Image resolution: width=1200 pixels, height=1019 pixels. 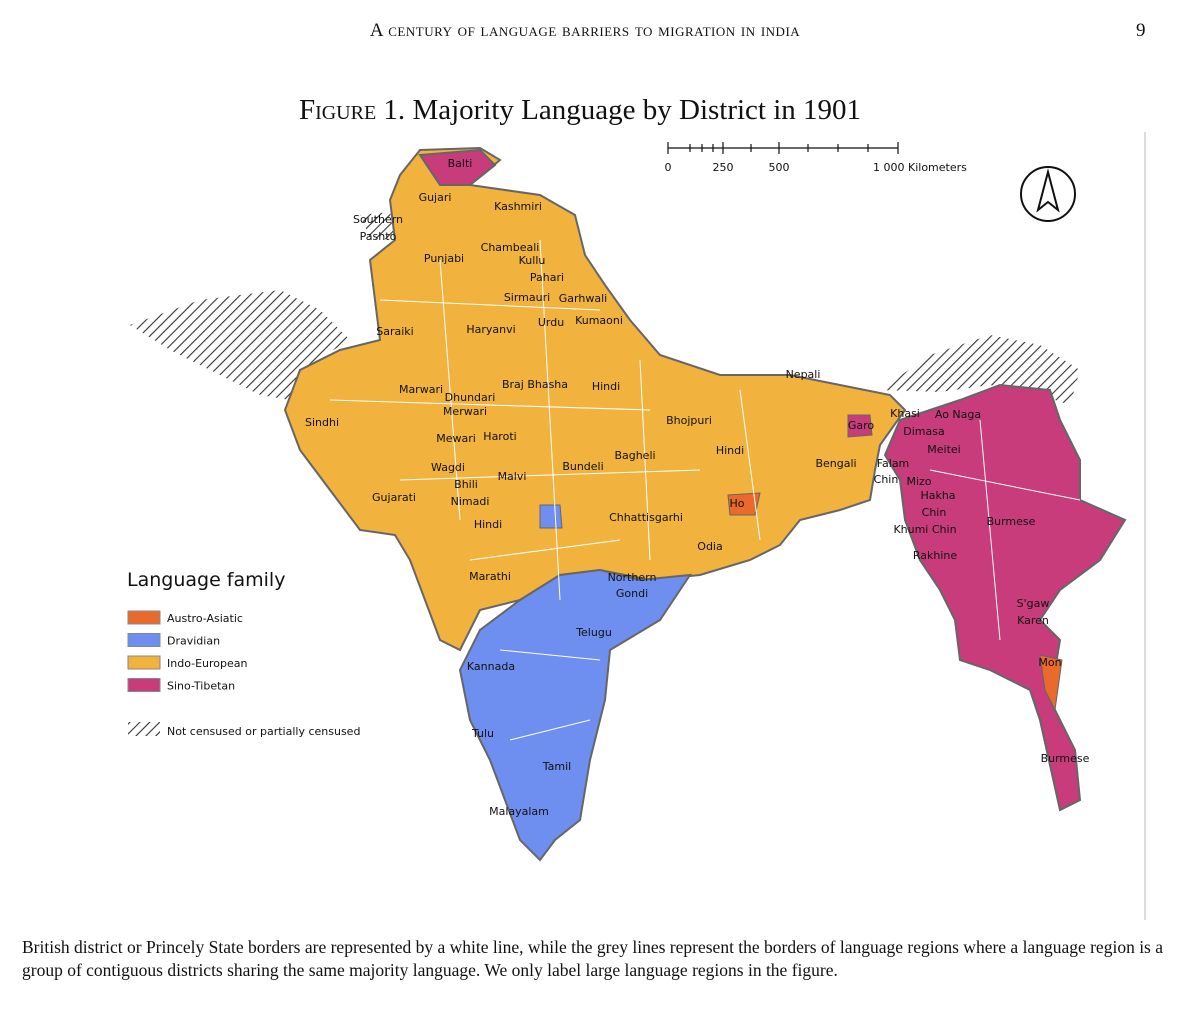 I want to click on figure-label: Figure 1., so click(x=352, y=110).